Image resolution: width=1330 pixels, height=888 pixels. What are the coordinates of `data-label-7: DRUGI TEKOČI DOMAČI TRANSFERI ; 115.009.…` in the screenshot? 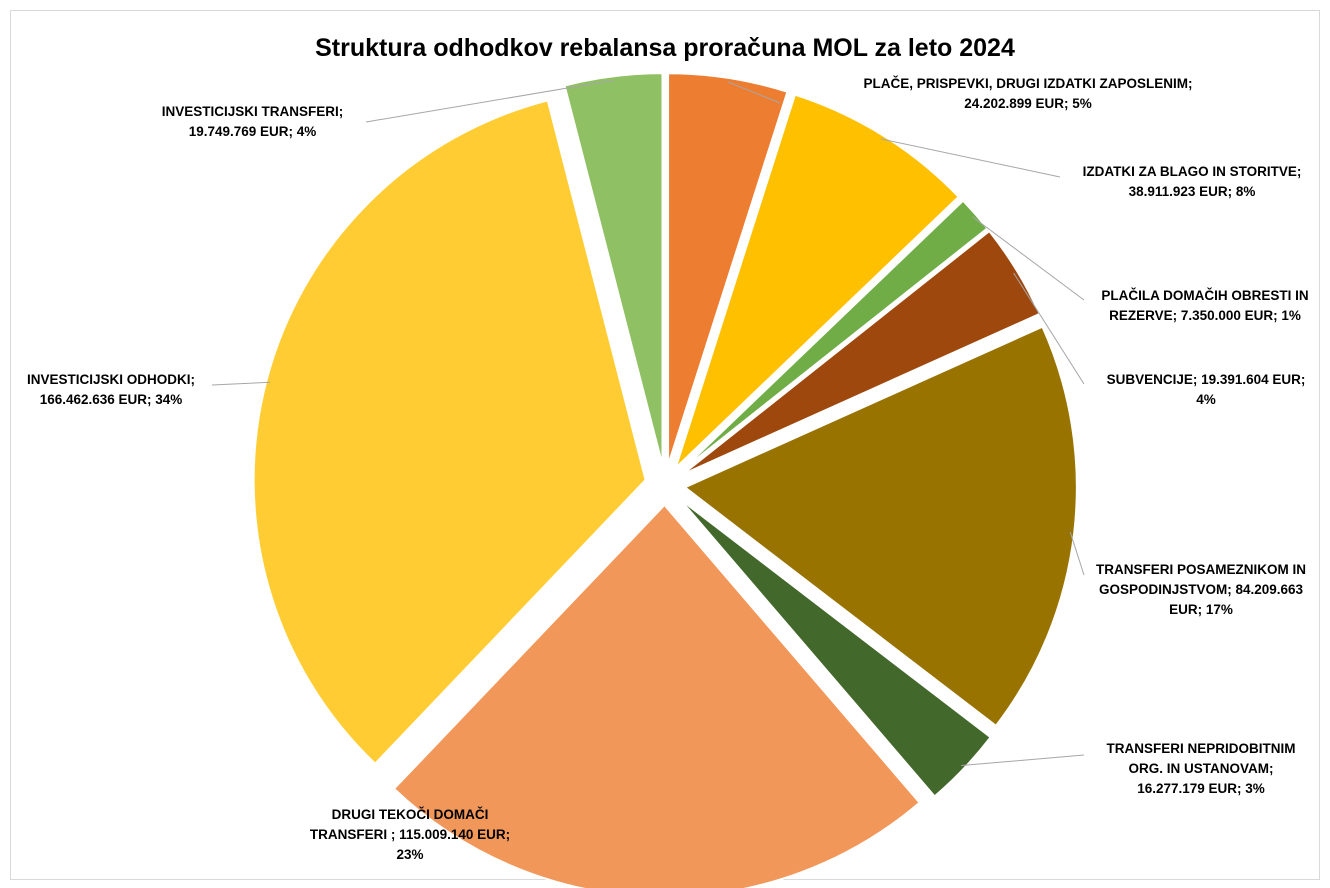 It's located at (410, 834).